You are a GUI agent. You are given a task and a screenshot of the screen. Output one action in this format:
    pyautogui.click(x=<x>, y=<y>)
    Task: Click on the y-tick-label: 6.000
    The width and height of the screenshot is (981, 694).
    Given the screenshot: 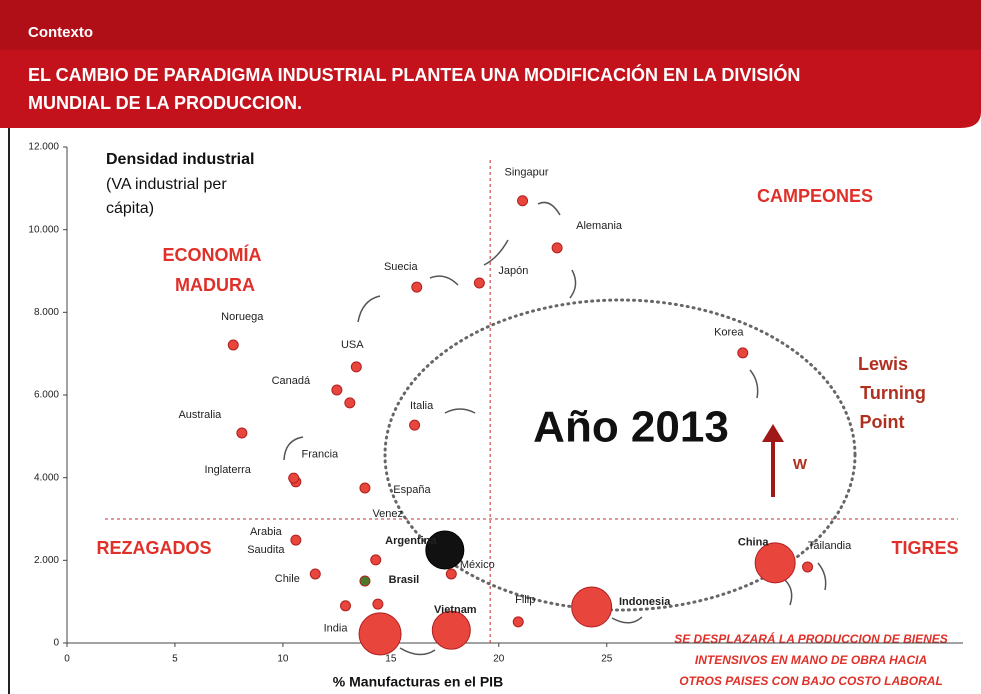 What is the action you would take?
    pyautogui.click(x=46, y=395)
    